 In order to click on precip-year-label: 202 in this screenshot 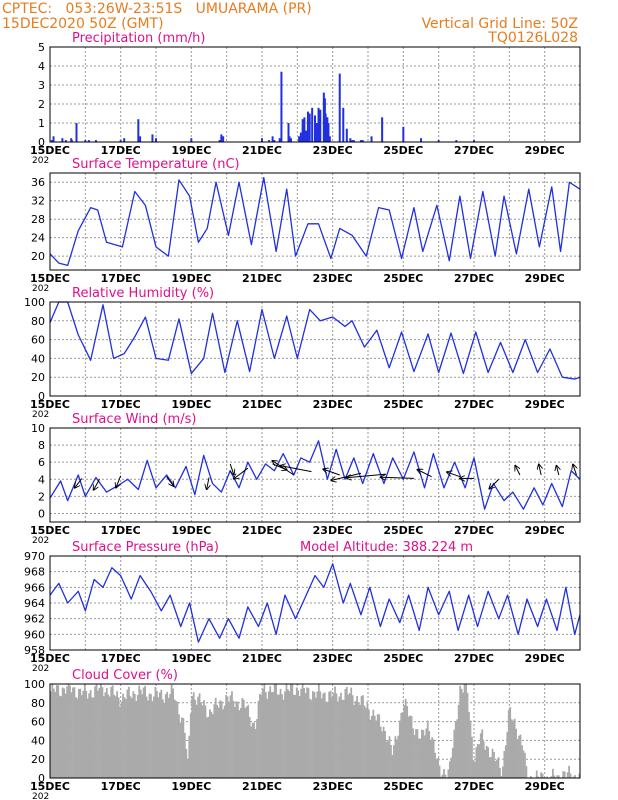, I will do `click(40, 161)`.